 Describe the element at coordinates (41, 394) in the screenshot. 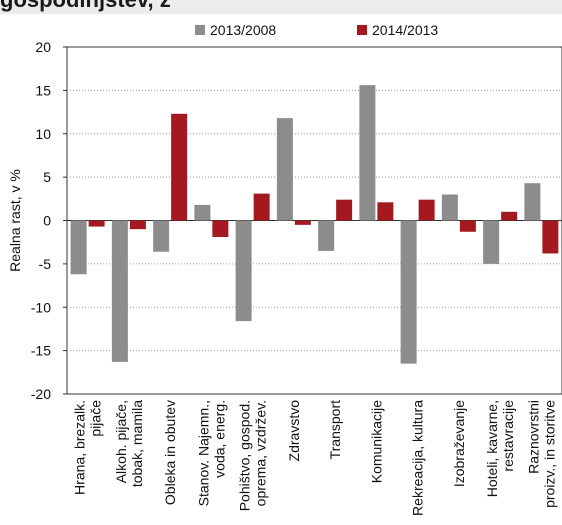

I see `y-tick-label: -20` at that location.